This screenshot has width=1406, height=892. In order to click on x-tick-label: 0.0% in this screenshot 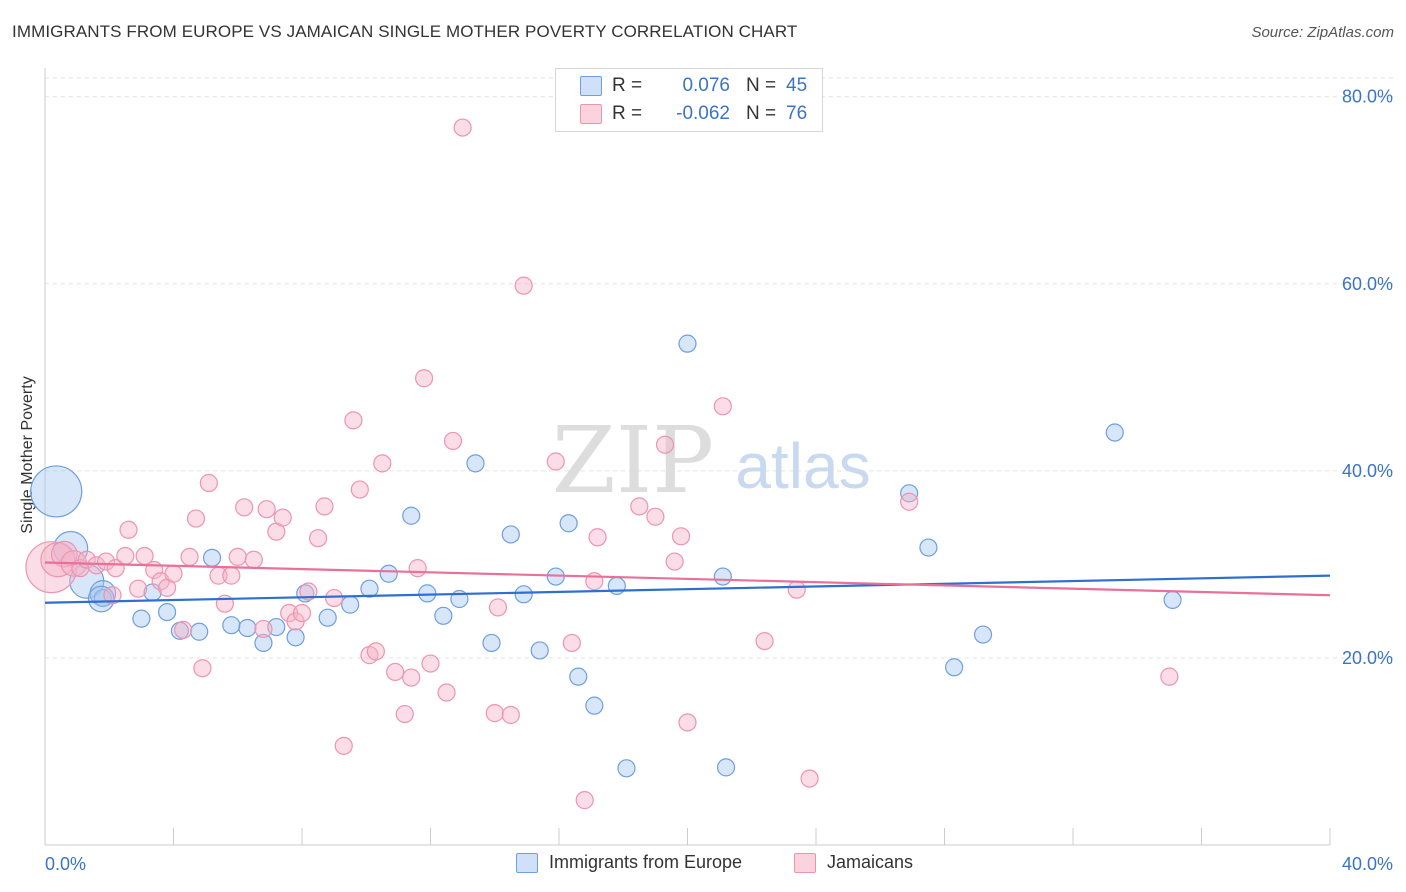, I will do `click(65, 864)`.